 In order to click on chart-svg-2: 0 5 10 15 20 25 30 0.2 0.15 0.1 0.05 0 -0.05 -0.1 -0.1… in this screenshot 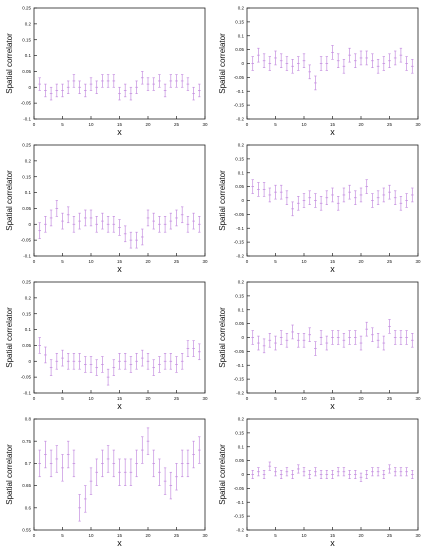, I will do `click(319, 71)`.